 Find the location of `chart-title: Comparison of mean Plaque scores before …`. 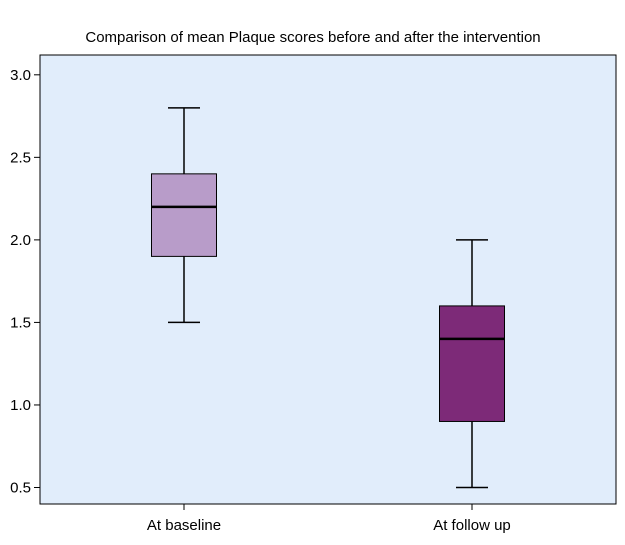

chart-title: Comparison of mean Plaque scores before … is located at coordinates (312, 37).